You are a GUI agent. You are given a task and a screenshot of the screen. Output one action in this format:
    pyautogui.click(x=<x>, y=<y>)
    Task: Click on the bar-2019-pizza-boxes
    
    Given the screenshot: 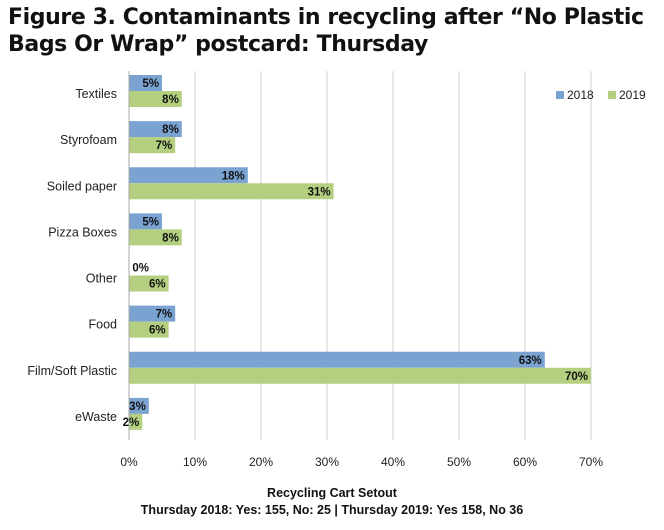 What is the action you would take?
    pyautogui.click(x=155, y=237)
    